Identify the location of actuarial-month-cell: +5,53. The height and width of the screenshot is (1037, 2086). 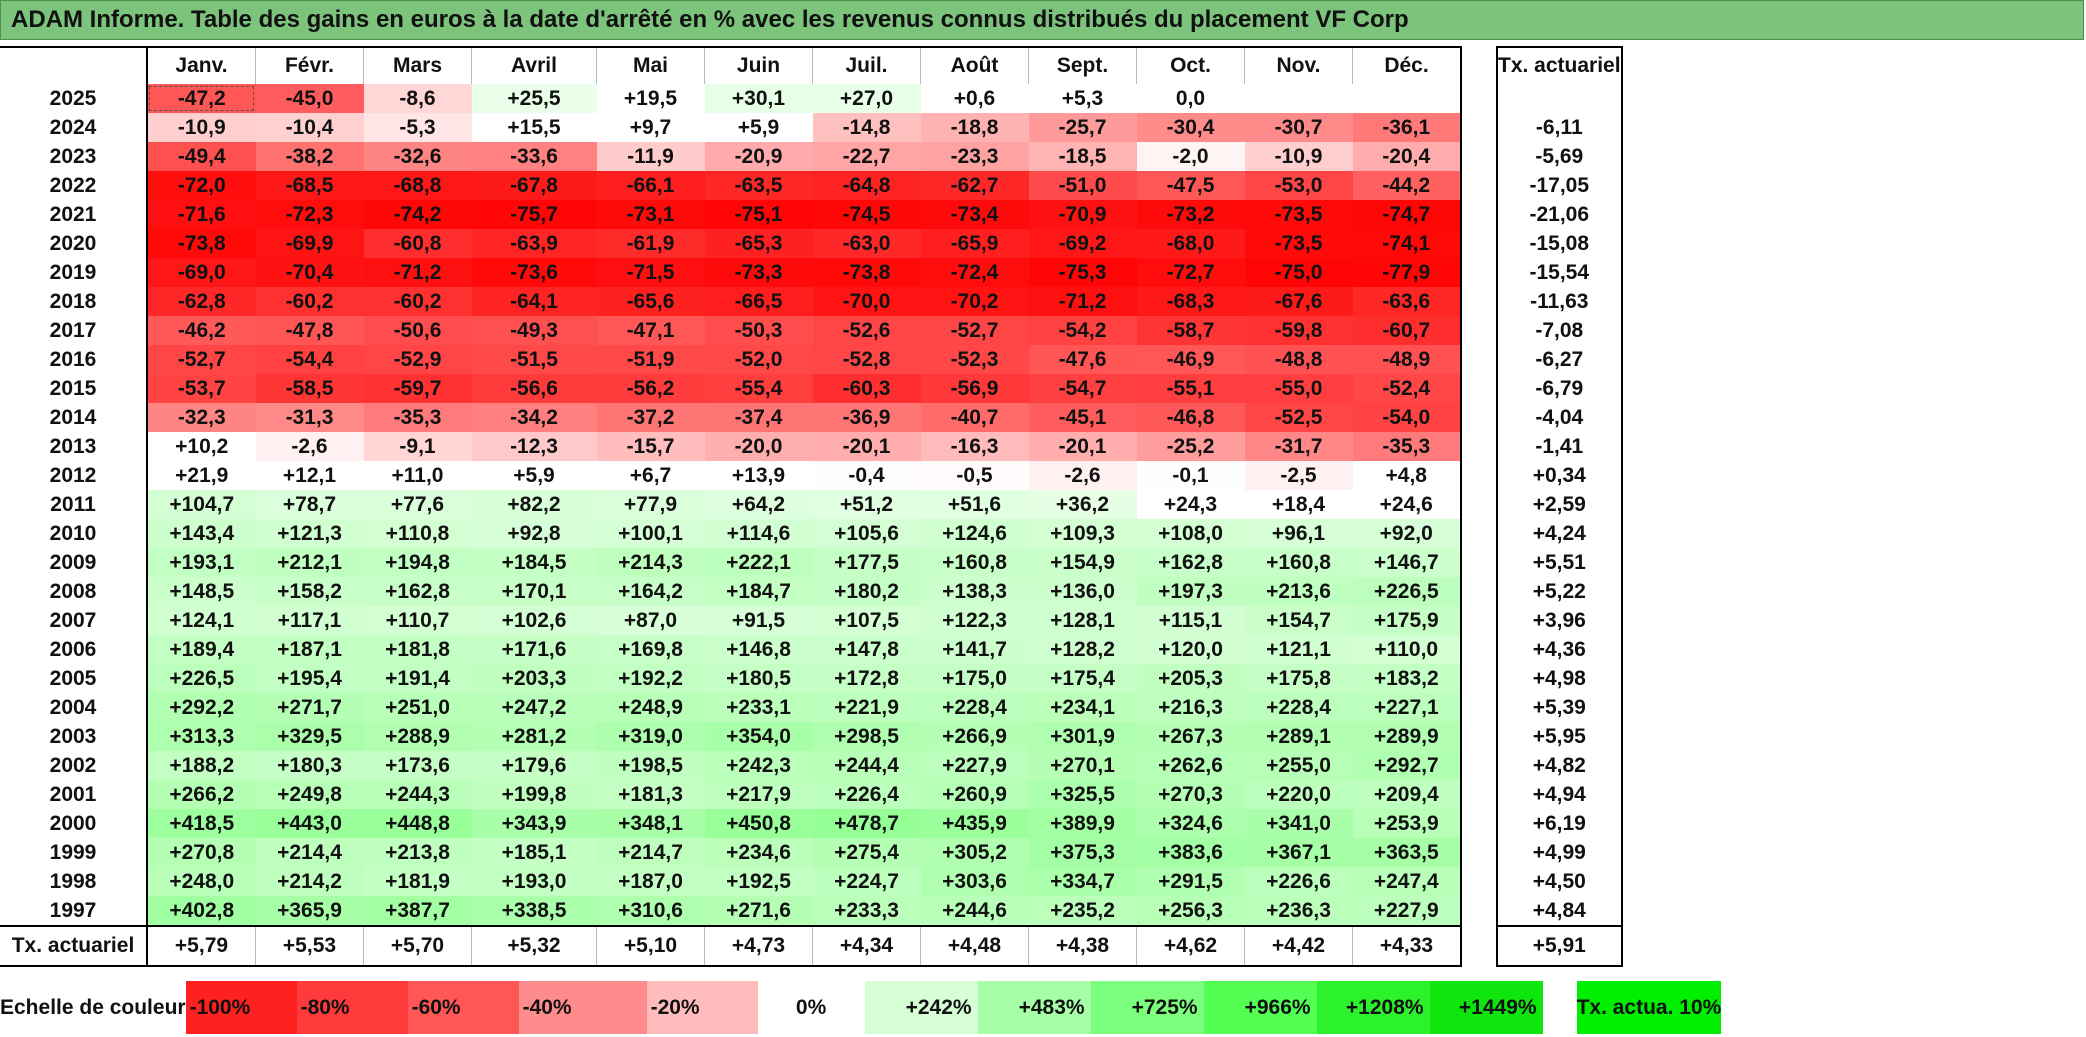
(309, 946).